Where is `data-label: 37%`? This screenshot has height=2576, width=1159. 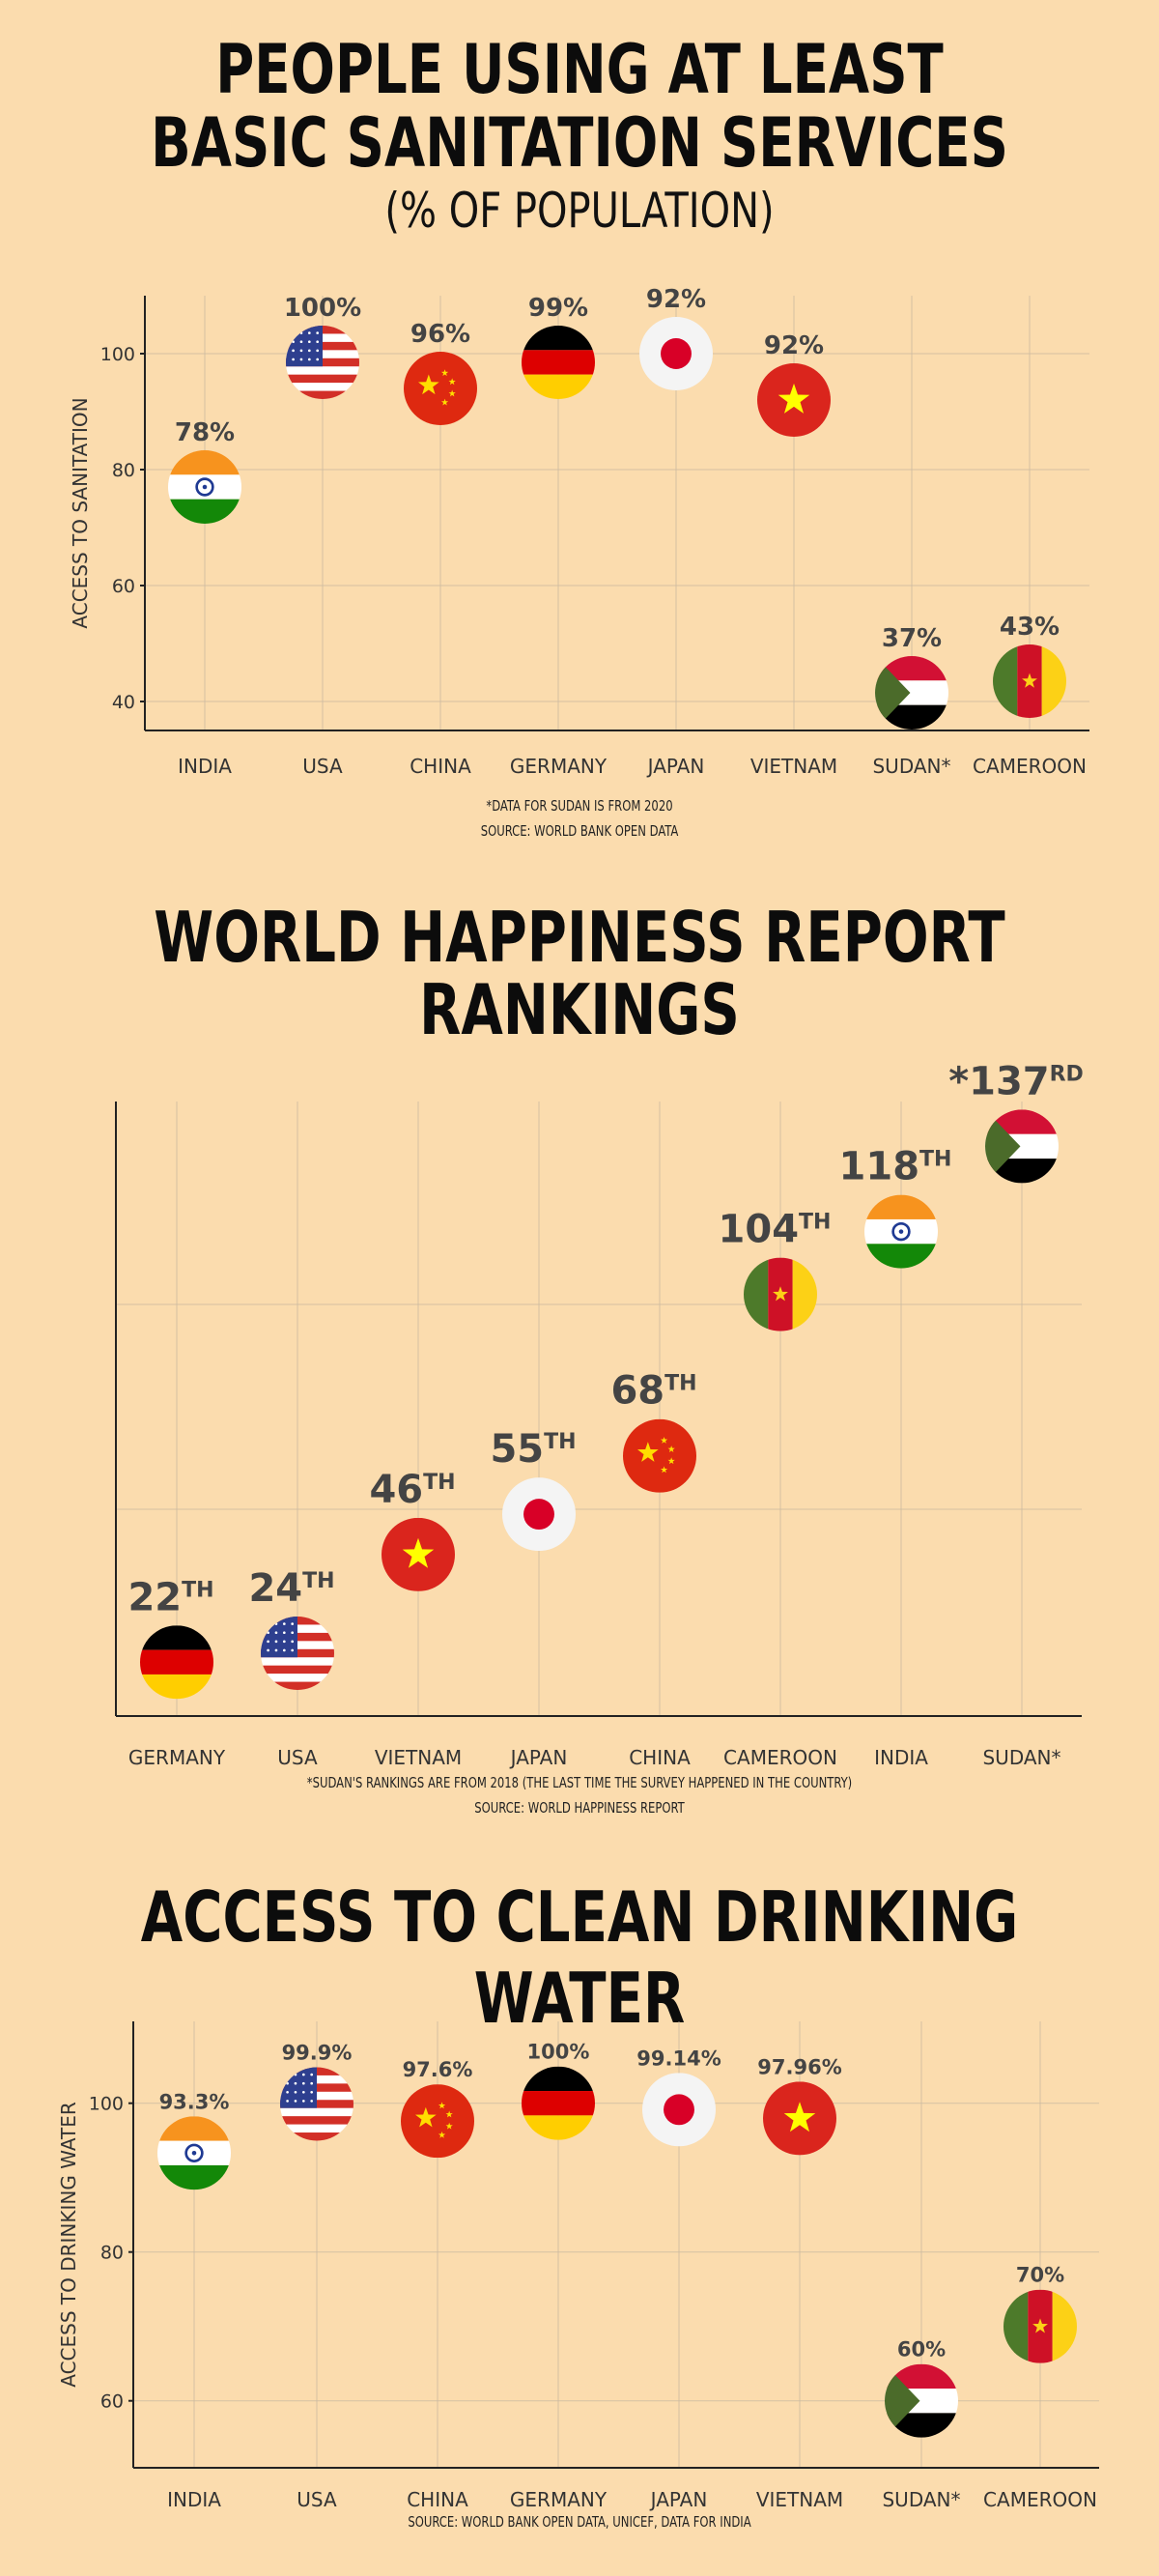 data-label: 37% is located at coordinates (912, 639).